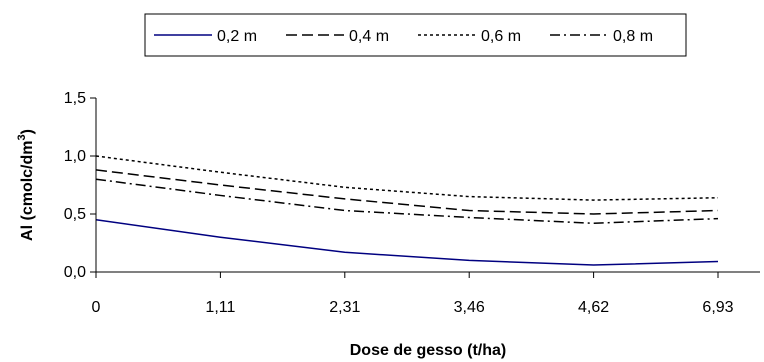 The image size is (764, 362). I want to click on y-tick-label: 1,5, so click(75, 98).